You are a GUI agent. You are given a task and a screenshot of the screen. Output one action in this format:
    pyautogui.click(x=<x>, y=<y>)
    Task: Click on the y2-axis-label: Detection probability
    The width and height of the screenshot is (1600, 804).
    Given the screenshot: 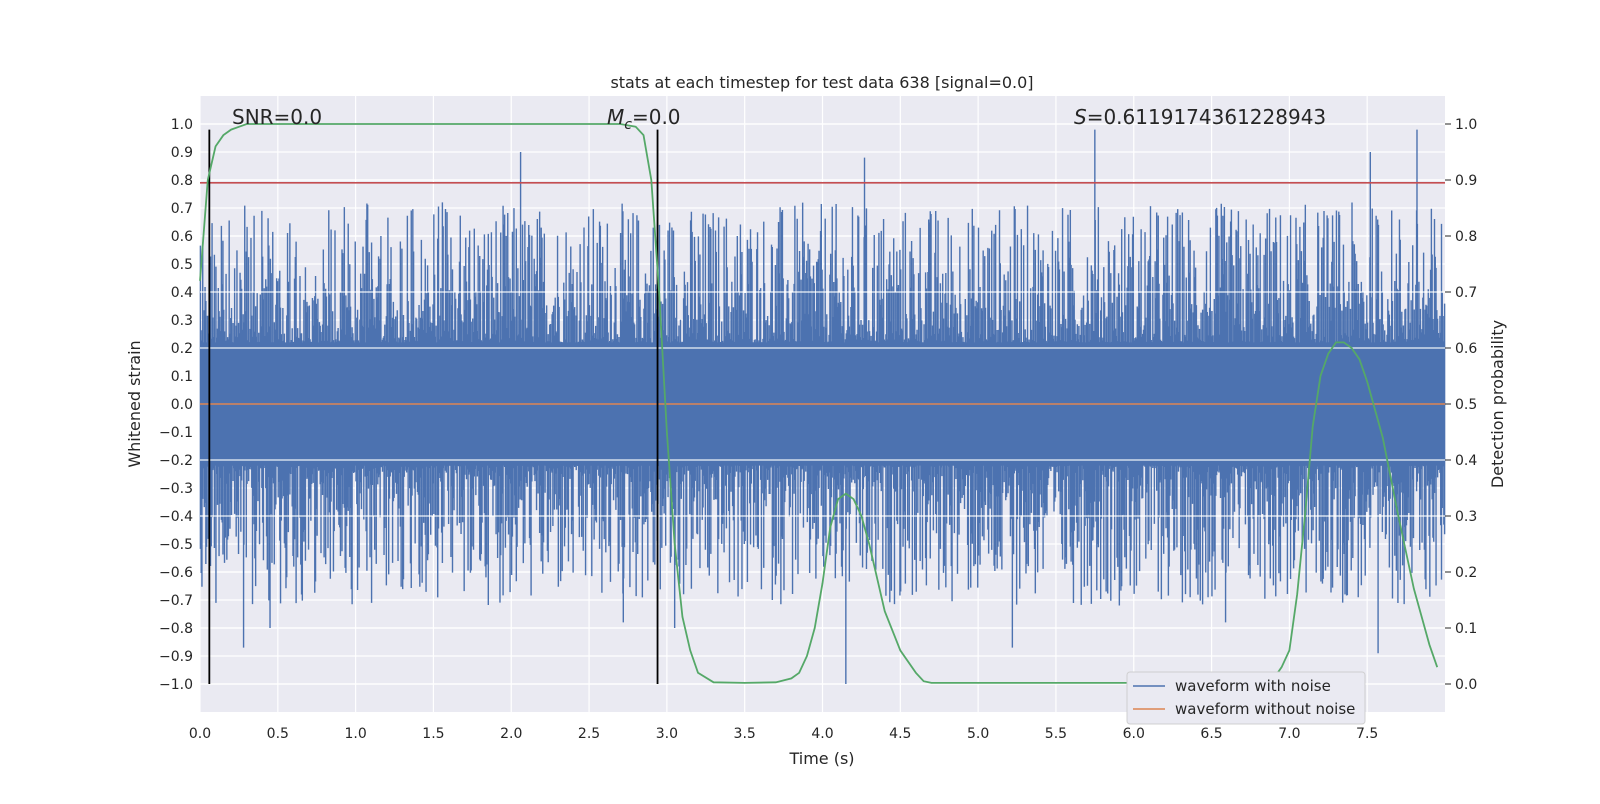 What is the action you would take?
    pyautogui.click(x=1497, y=404)
    